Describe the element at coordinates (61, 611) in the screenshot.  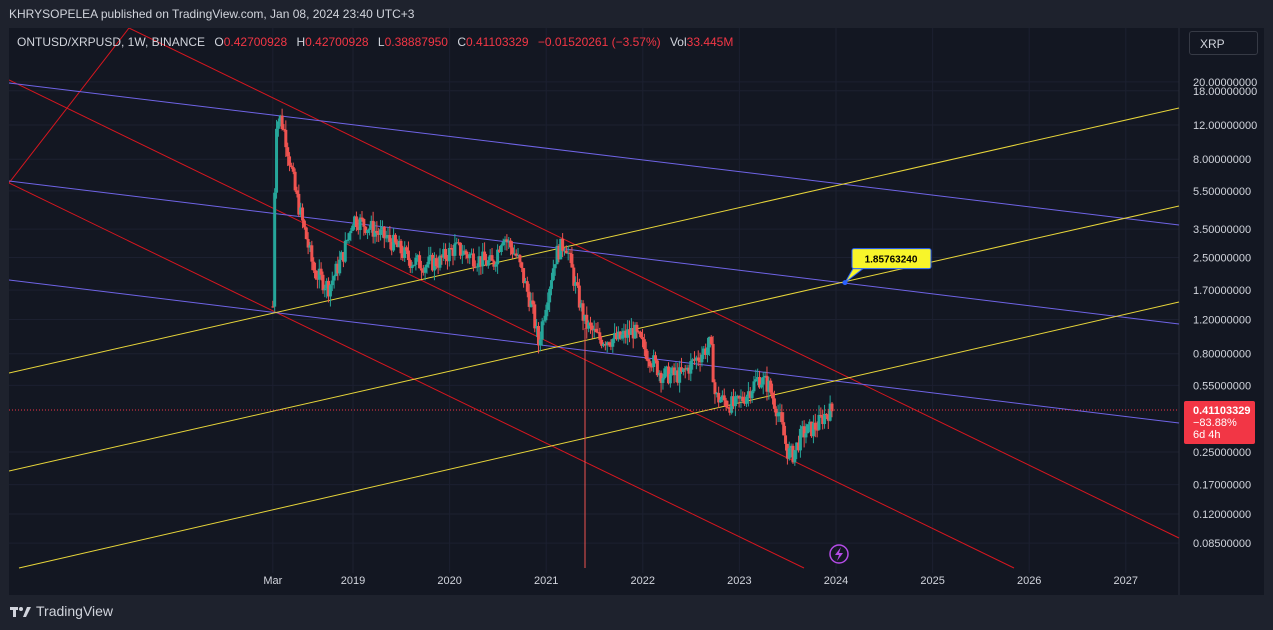
I see `footer-brand: TradingView` at that location.